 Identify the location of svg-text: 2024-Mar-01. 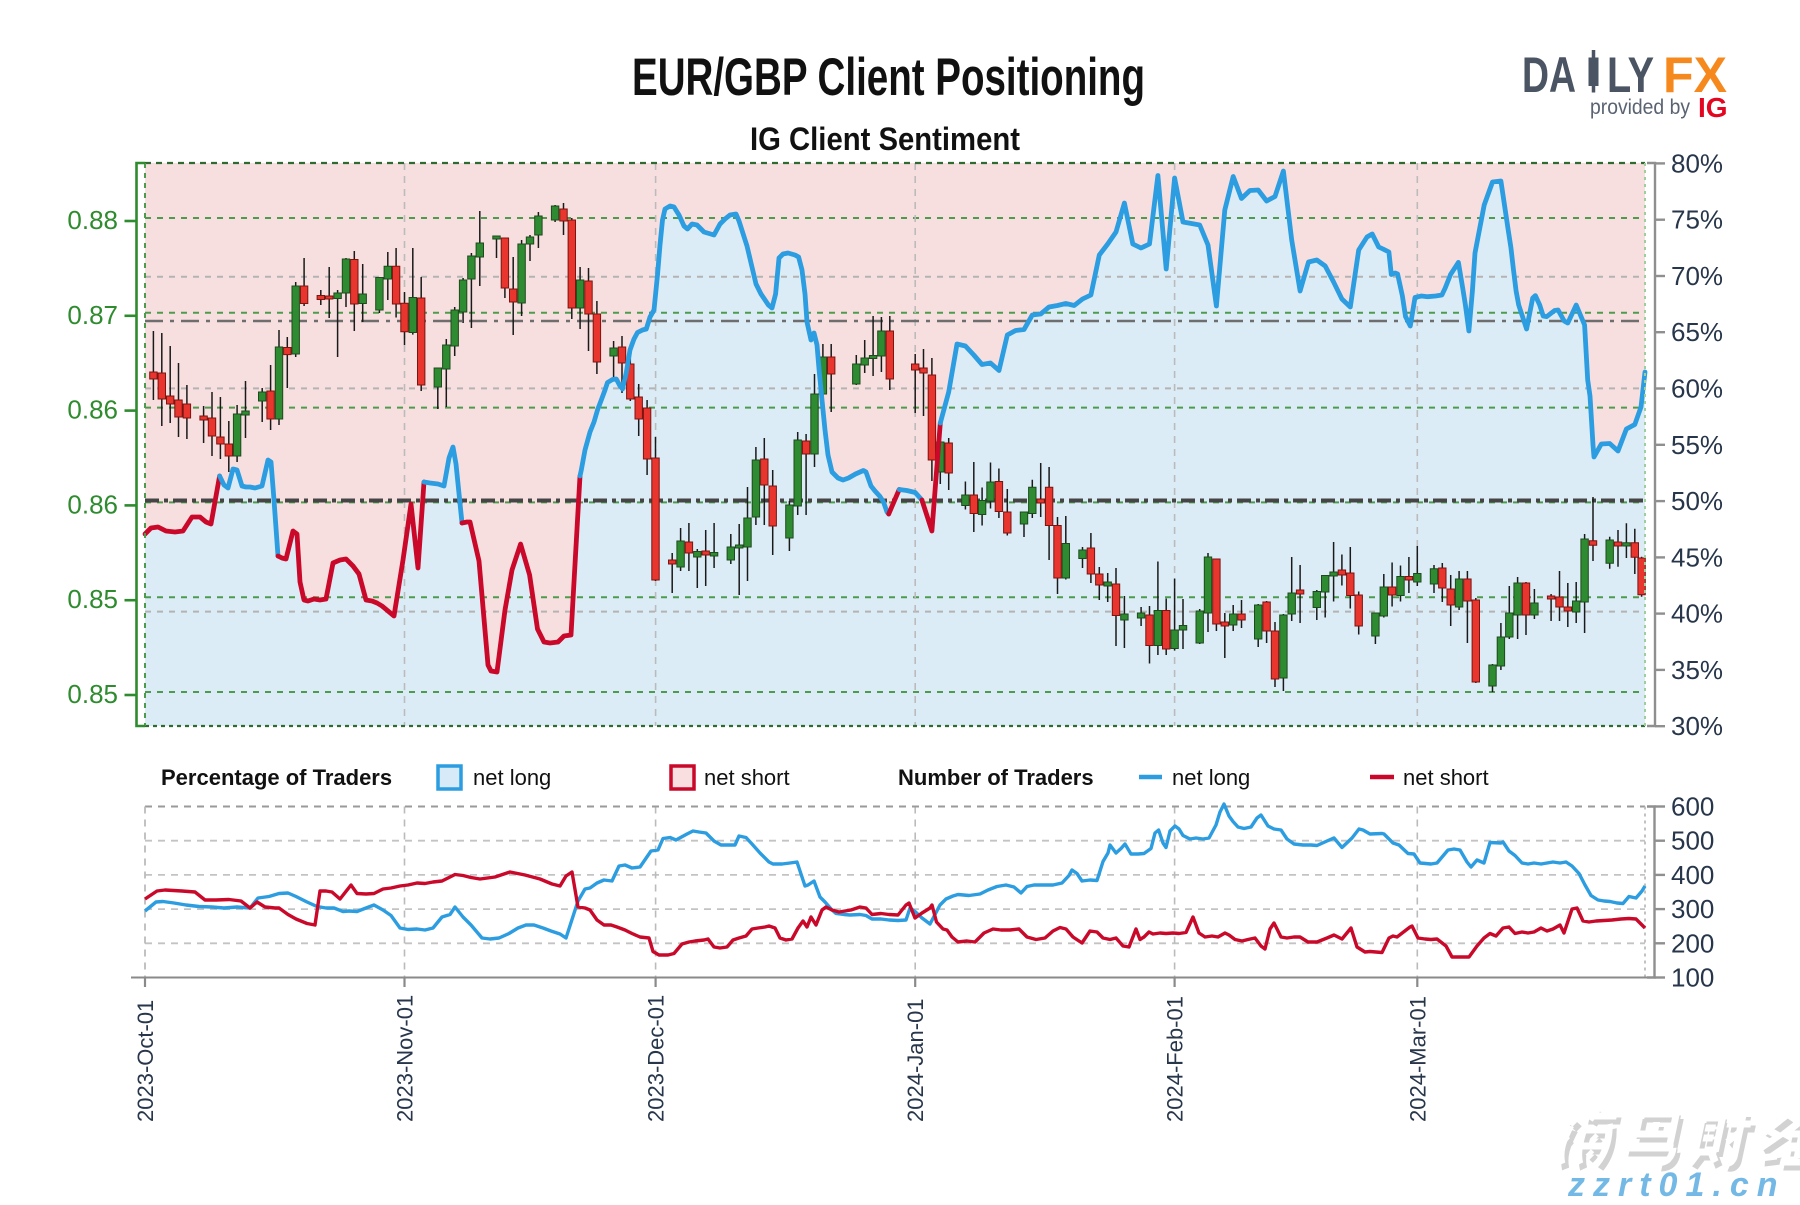
(1417, 1059).